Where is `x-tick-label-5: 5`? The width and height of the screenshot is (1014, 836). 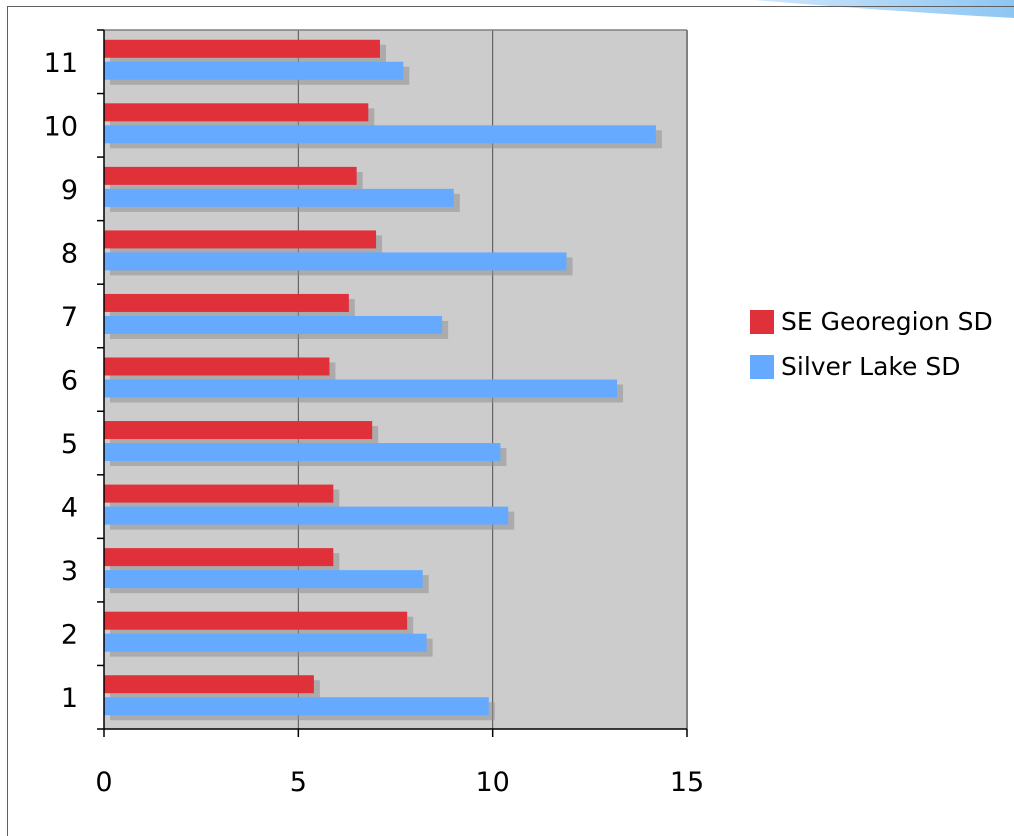
x-tick-label-5: 5 is located at coordinates (298, 782).